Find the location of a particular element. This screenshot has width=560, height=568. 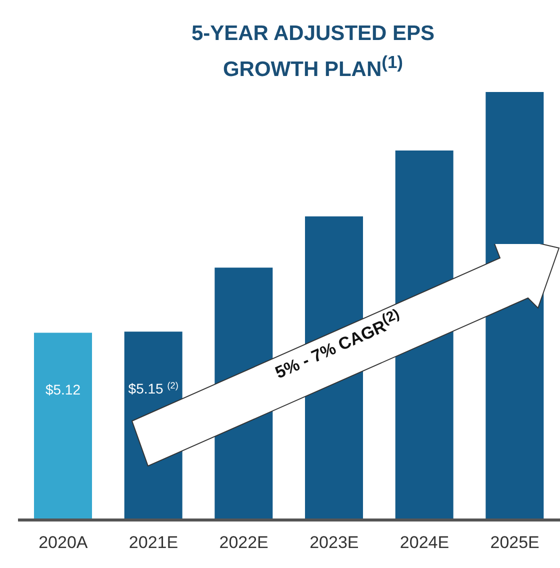

x-tick-label: 2023E is located at coordinates (334, 542).